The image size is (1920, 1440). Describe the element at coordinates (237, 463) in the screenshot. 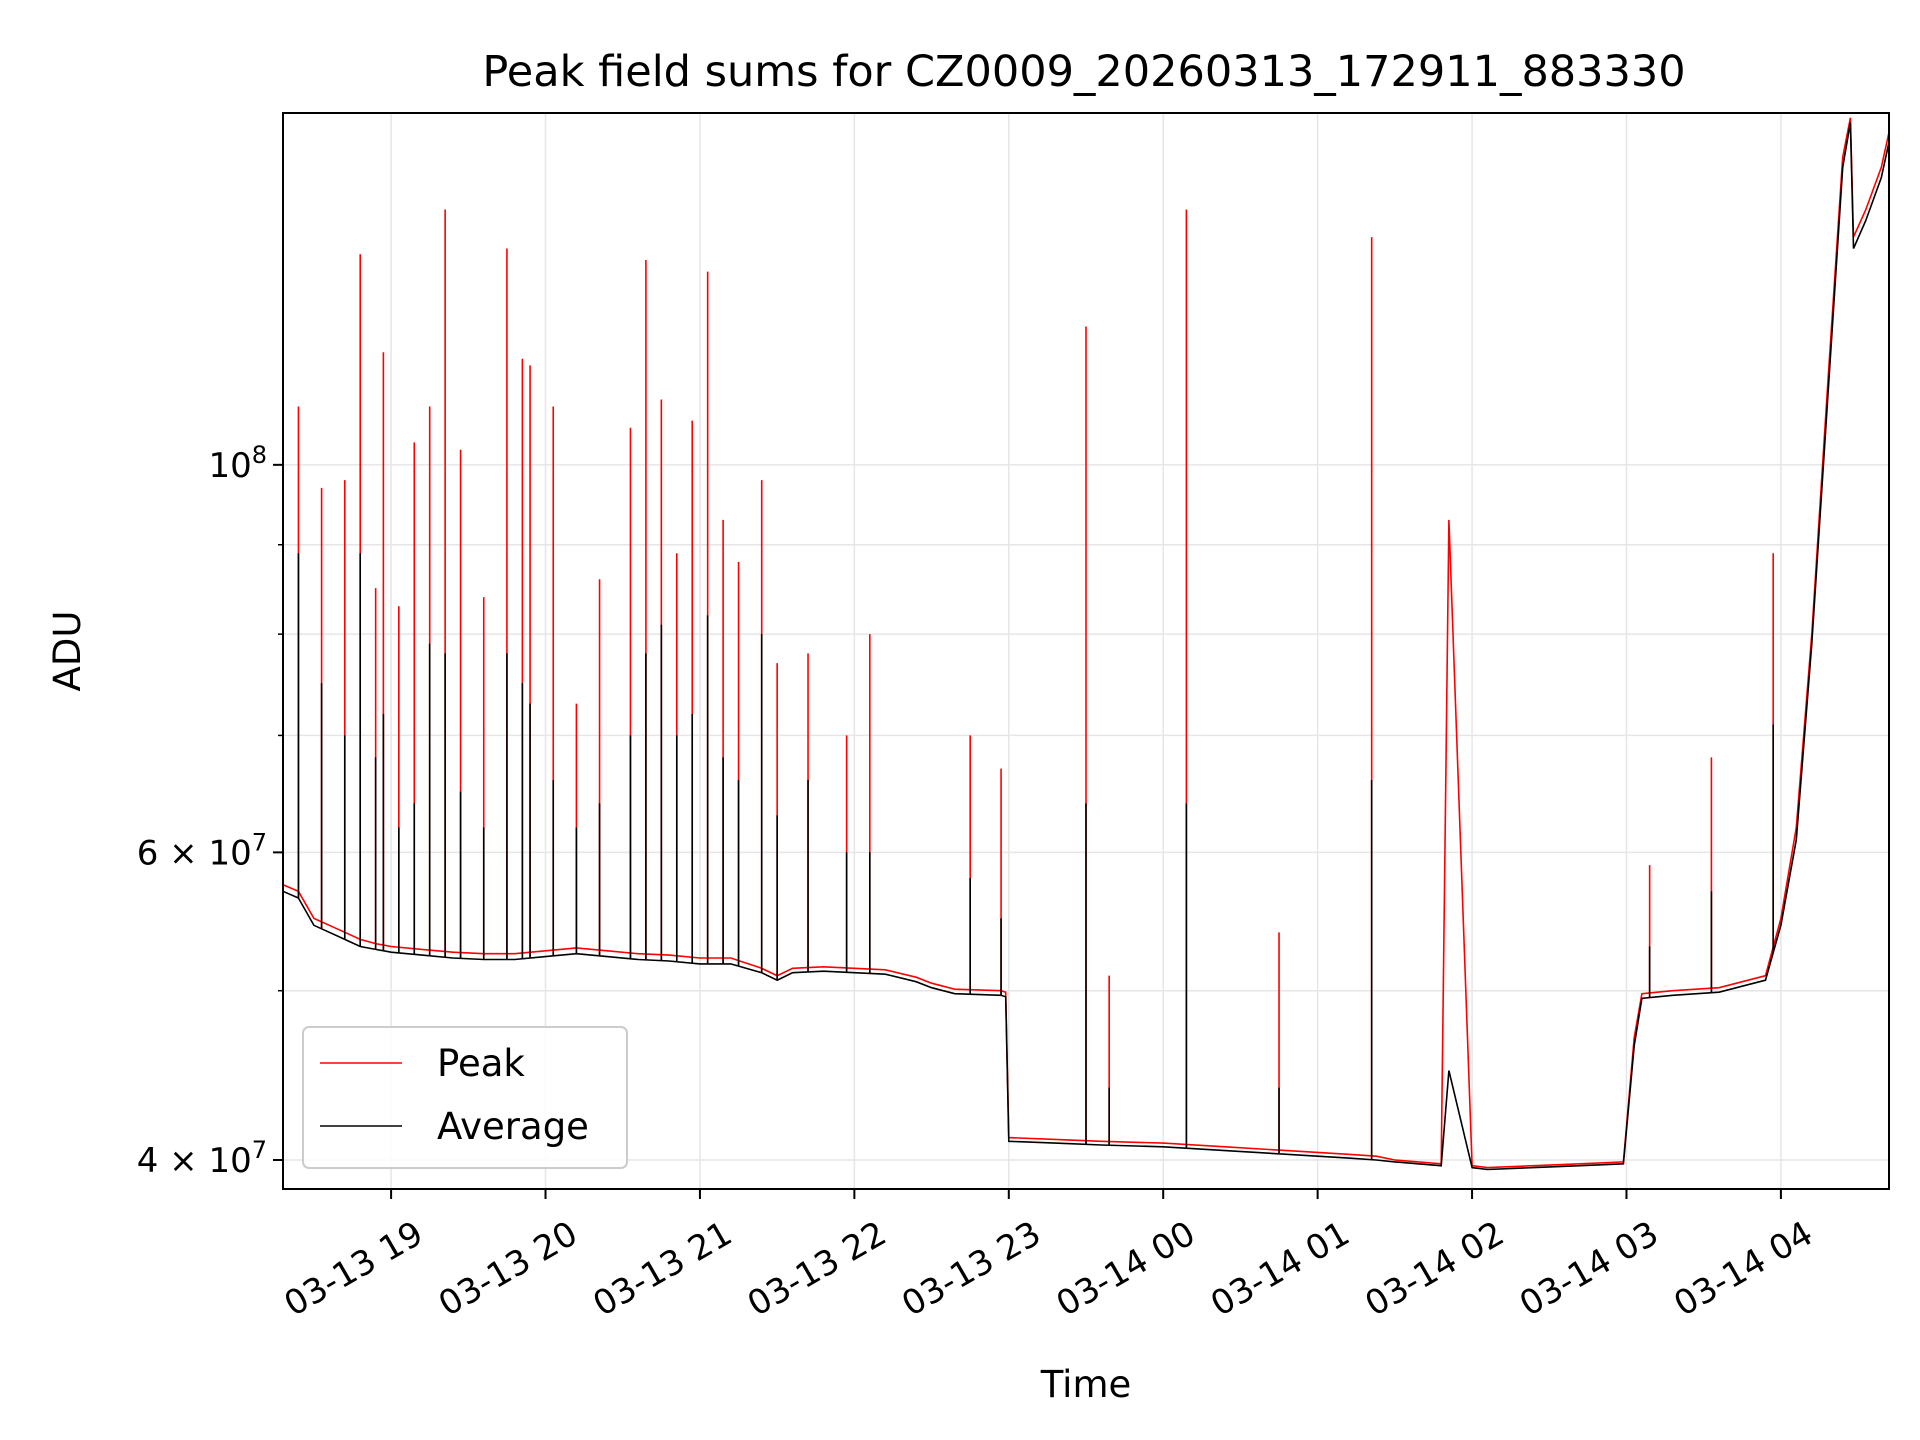

I see `y-tick-label: 108` at that location.